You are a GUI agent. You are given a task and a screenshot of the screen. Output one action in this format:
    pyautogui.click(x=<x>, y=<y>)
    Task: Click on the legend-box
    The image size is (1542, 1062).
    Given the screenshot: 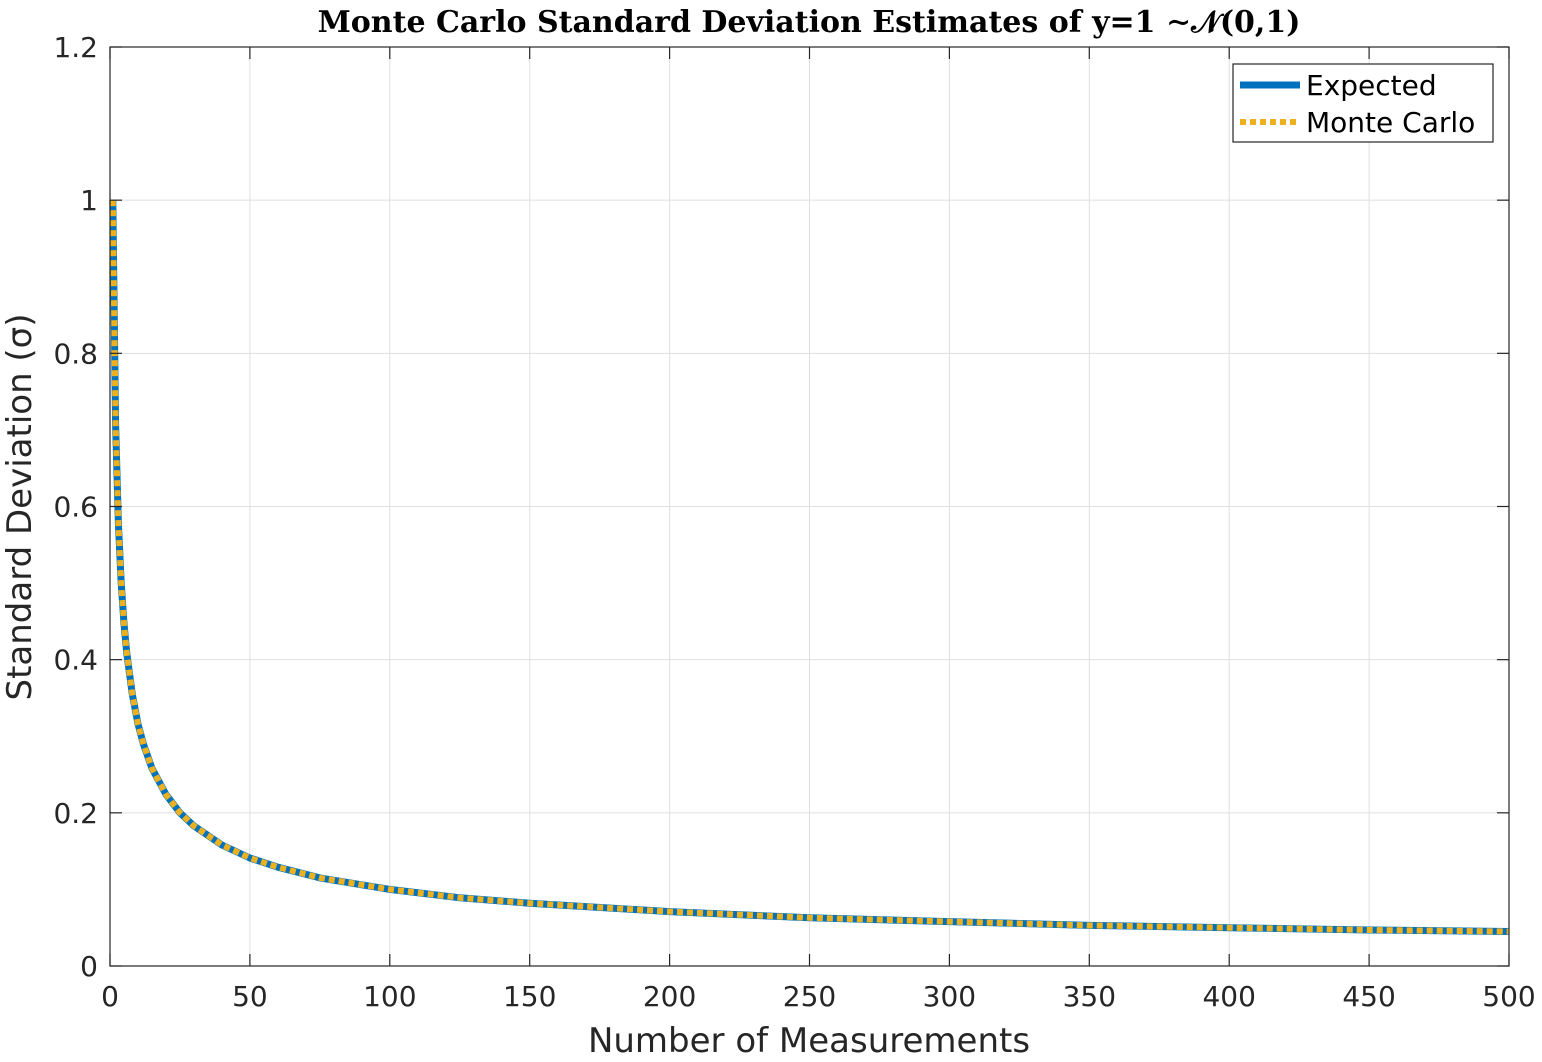 What is the action you would take?
    pyautogui.click(x=1363, y=103)
    